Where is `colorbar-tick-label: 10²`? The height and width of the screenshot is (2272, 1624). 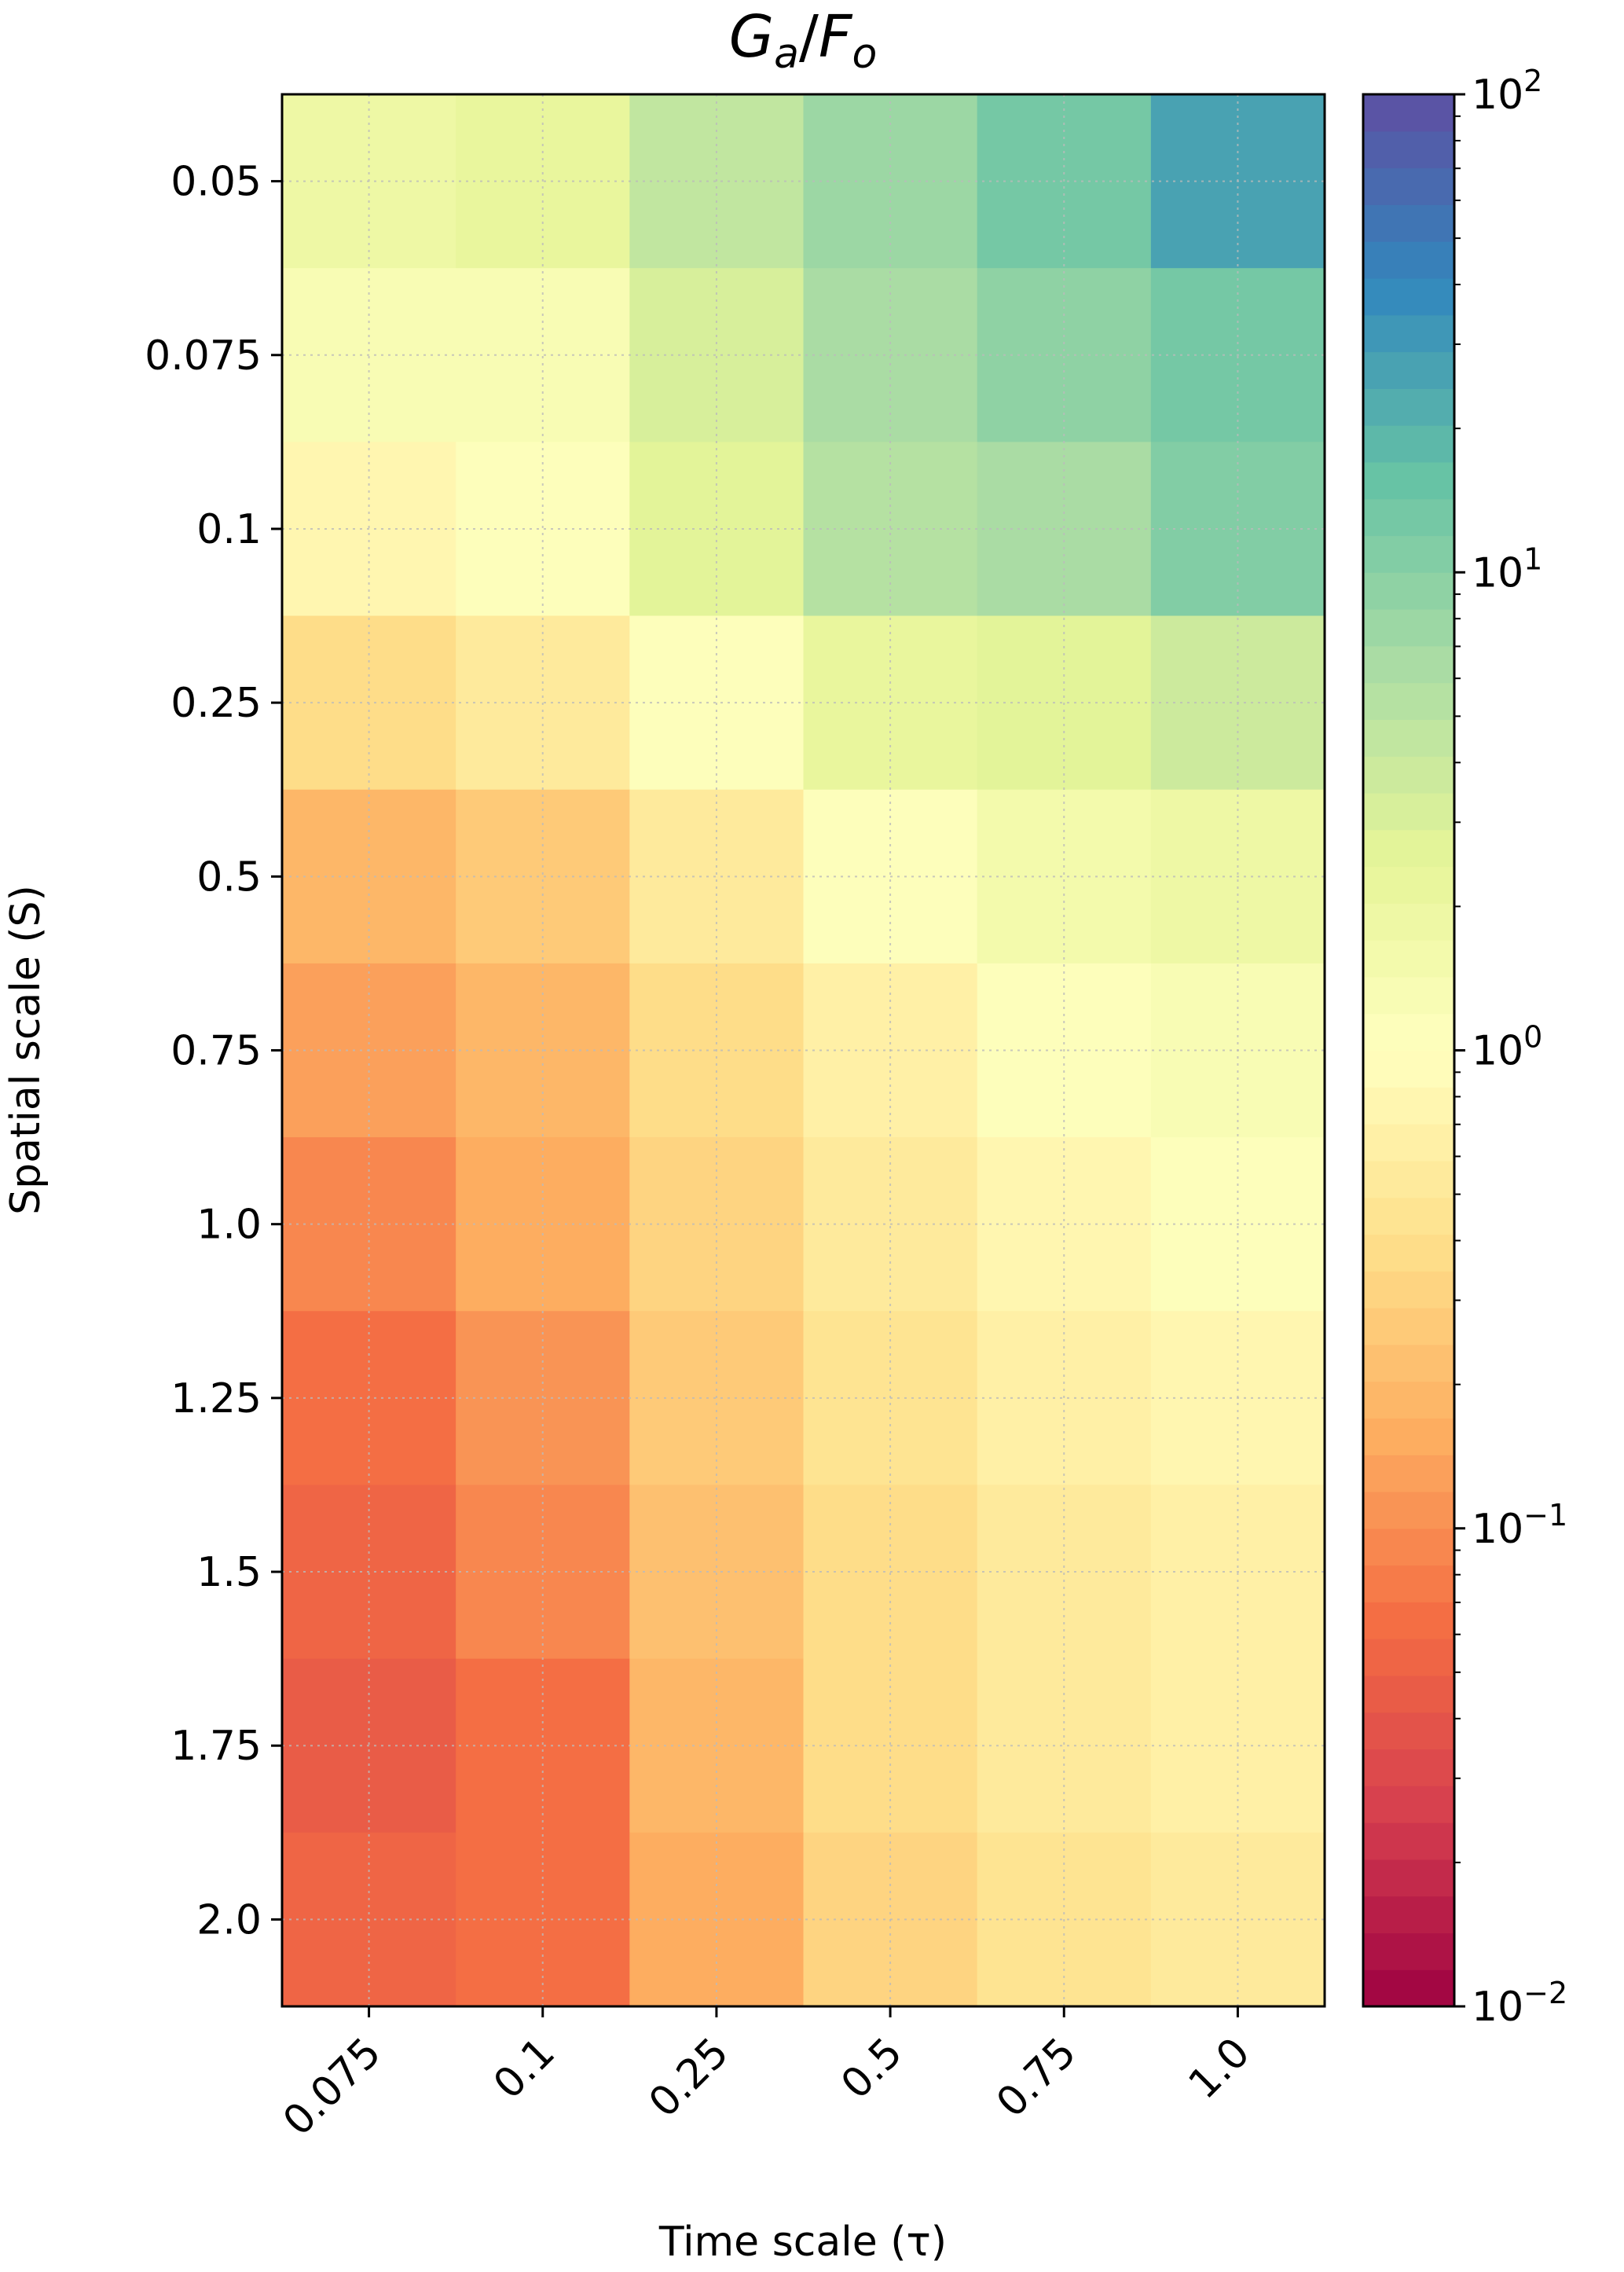 colorbar-tick-label: 10² is located at coordinates (1507, 91).